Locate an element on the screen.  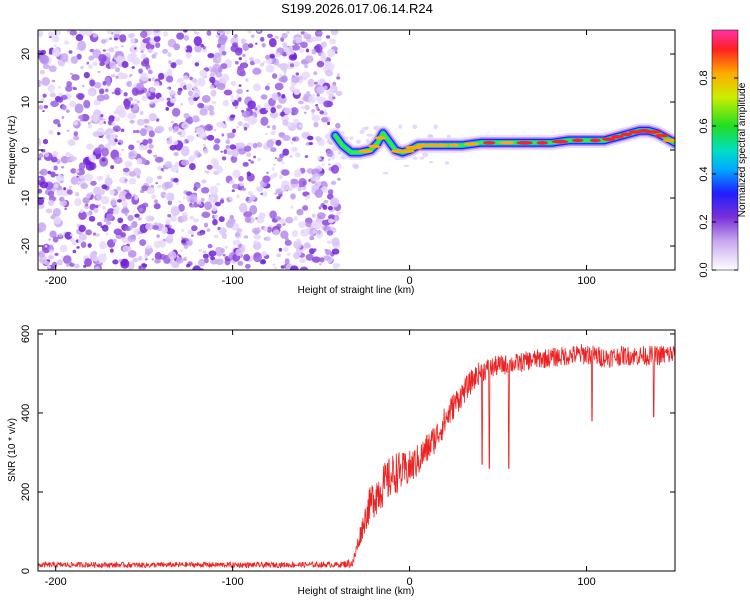
spectrogram-x-tick-label: -200 is located at coordinates (56, 281).